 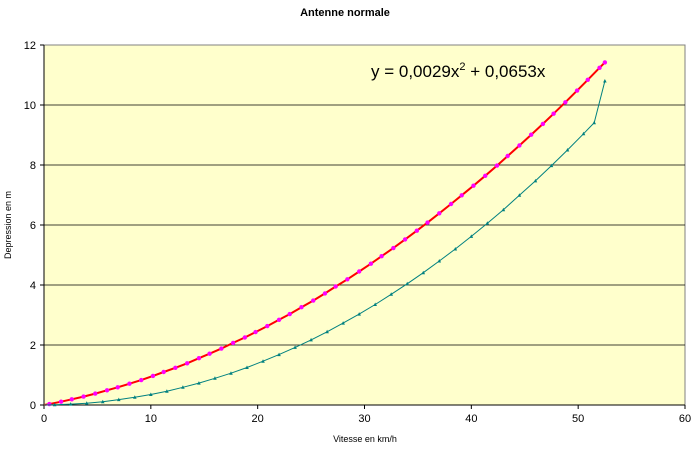 I want to click on y-tick-label-2: 4, so click(x=33, y=286).